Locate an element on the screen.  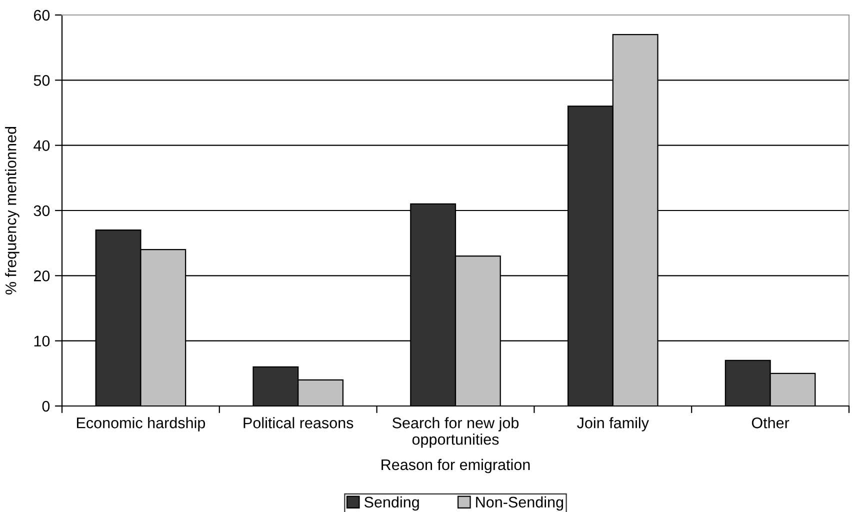
legend-label: Non-Sending is located at coordinates (520, 503).